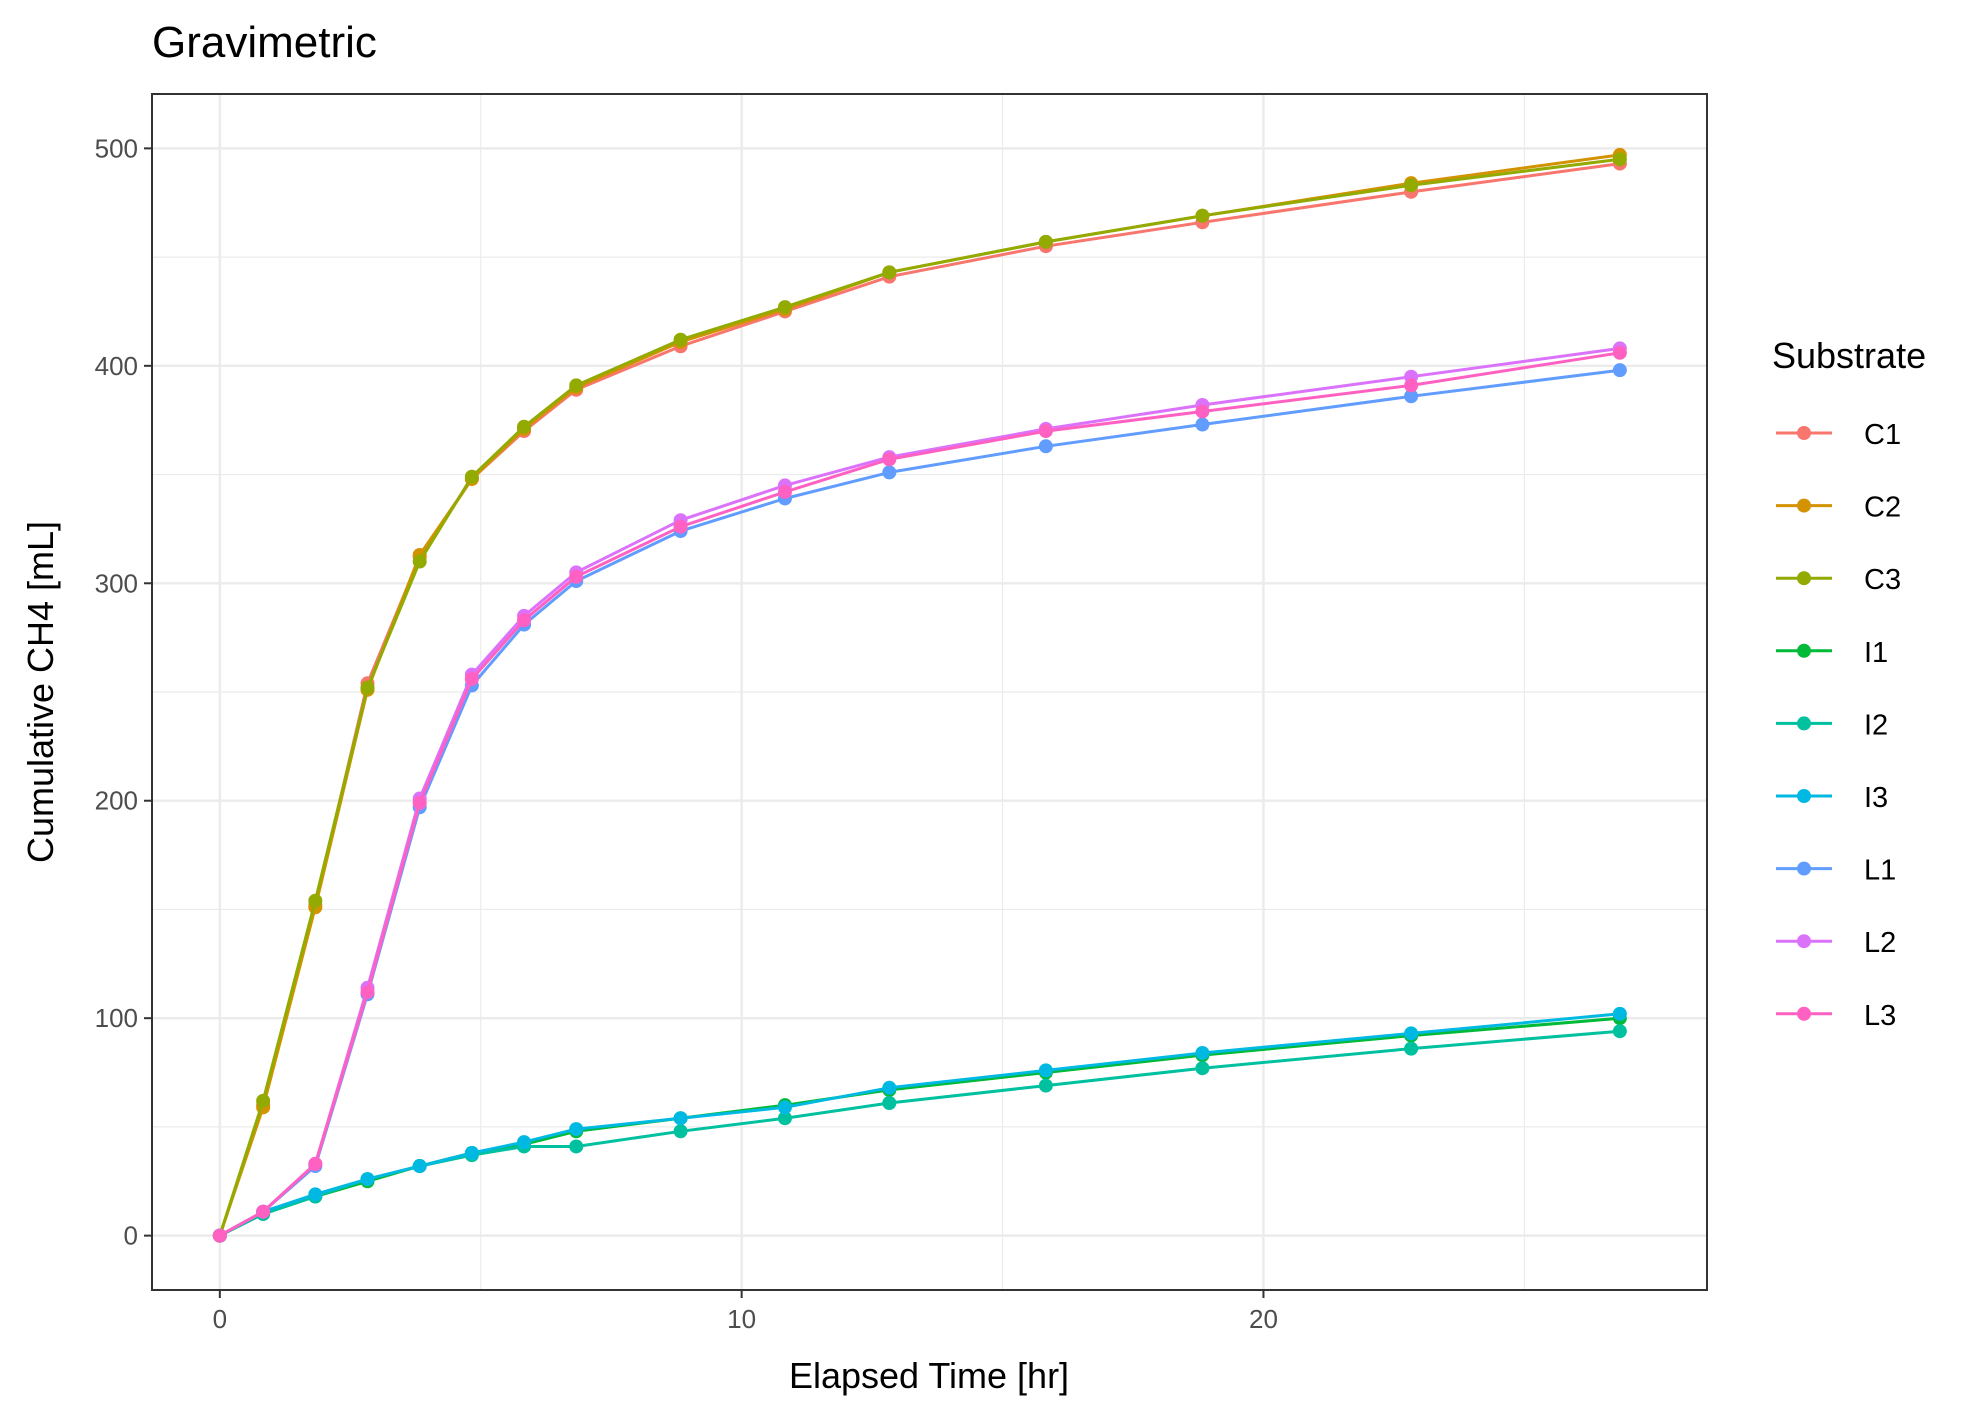  I want to click on legend-label: I1, so click(1876, 653).